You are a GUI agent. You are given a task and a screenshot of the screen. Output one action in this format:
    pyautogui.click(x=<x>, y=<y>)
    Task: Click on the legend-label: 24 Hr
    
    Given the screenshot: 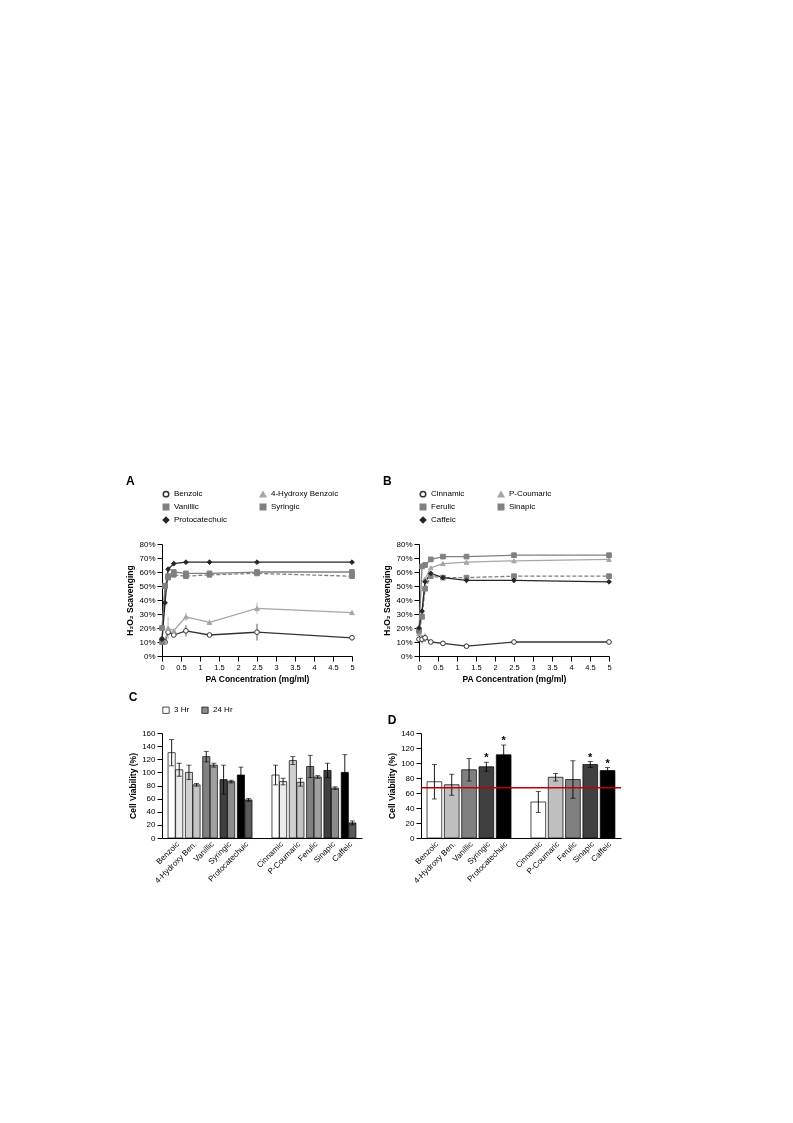 What is the action you would take?
    pyautogui.click(x=223, y=710)
    